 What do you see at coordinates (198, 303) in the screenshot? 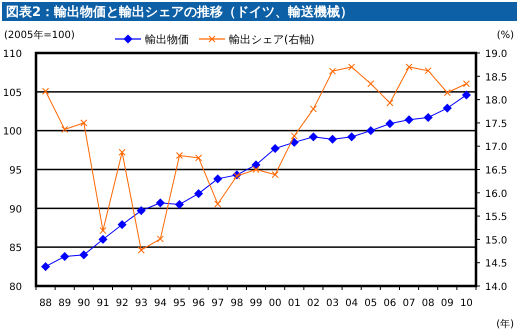
I see `x-tick-label: 96` at bounding box center [198, 303].